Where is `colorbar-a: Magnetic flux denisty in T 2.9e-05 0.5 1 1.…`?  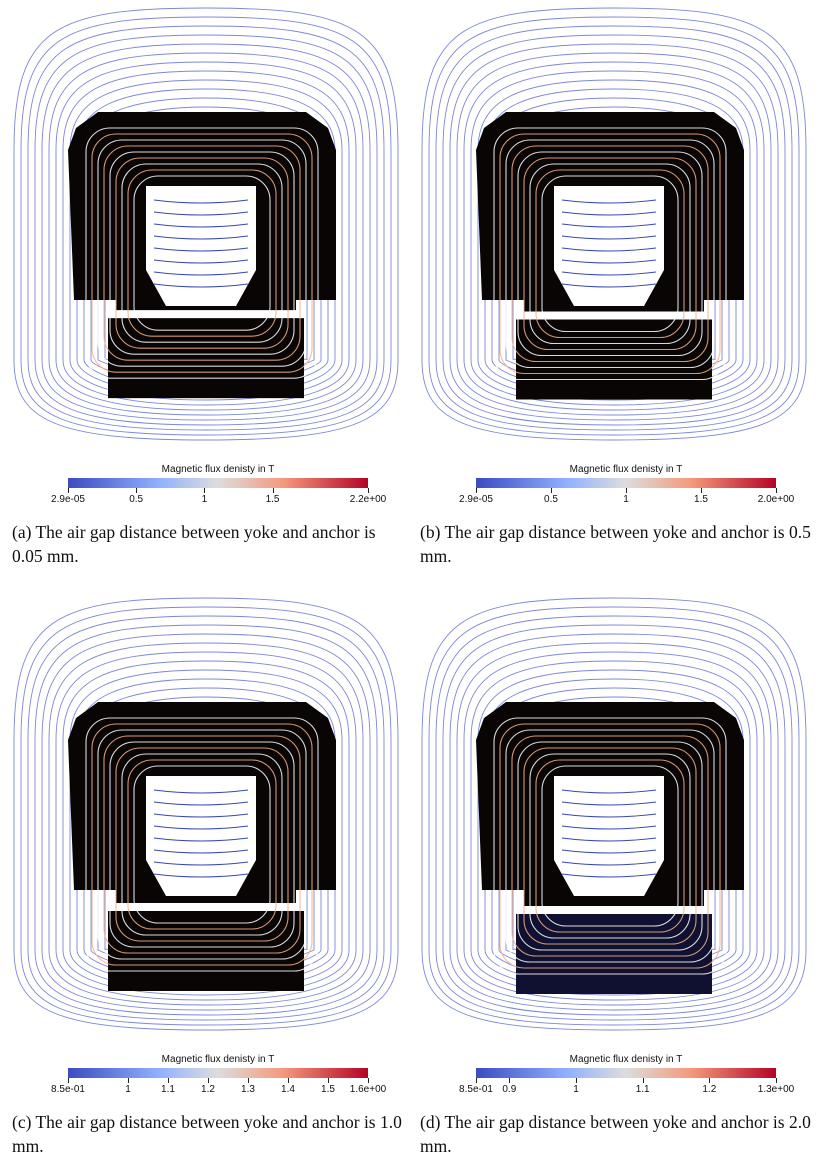 colorbar-a: Magnetic flux denisty in T 2.9e-05 0.5 1 1.… is located at coordinates (218, 494).